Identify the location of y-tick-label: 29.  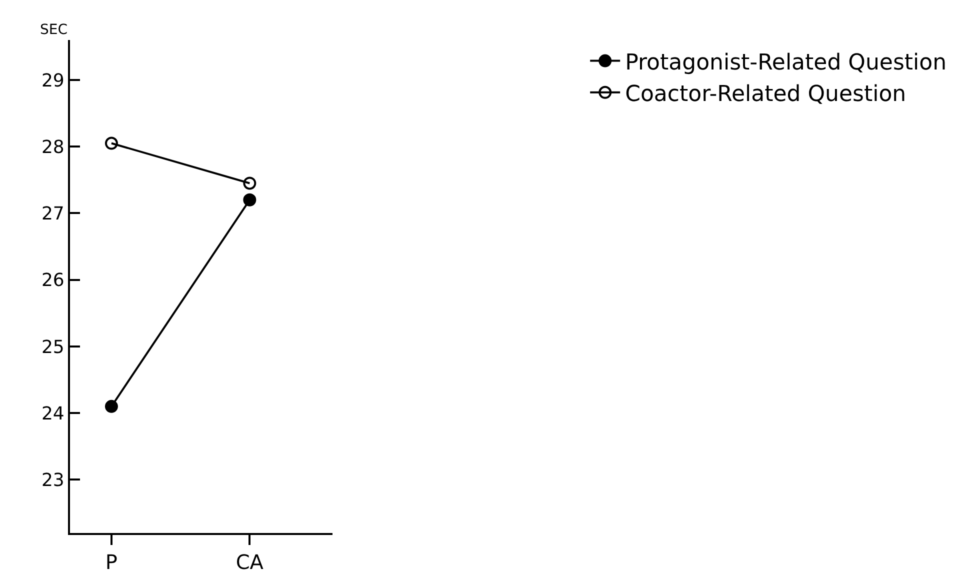
(52, 81).